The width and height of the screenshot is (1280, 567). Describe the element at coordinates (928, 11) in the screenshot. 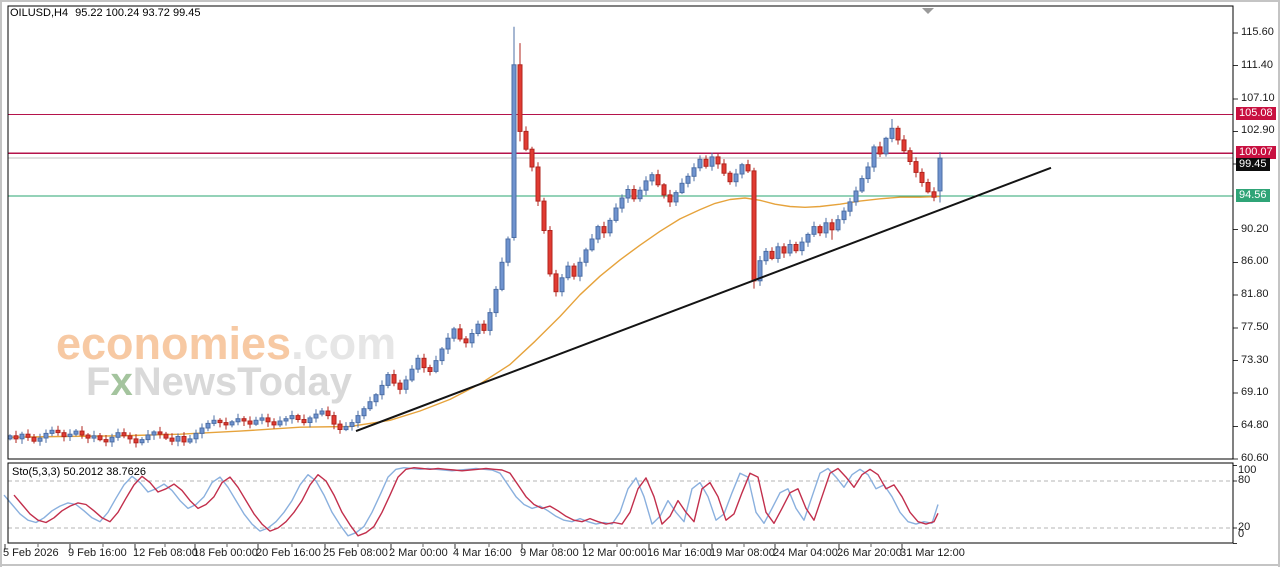

I see `chart-shift-marker-icon` at that location.